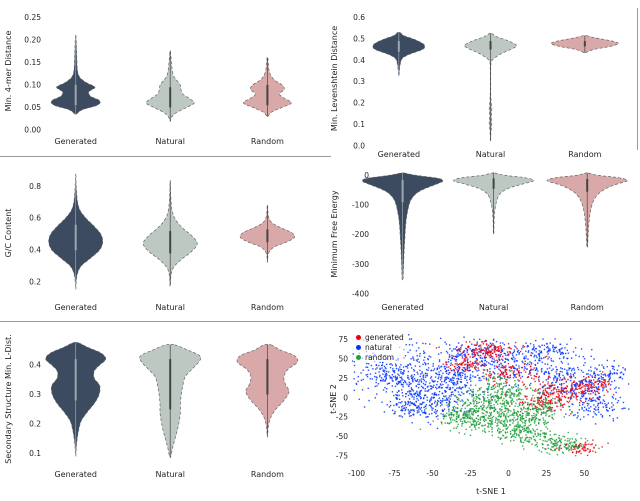 This screenshot has width=640, height=501. What do you see at coordinates (508, 473) in the screenshot?
I see `x-tick-label: 0` at bounding box center [508, 473].